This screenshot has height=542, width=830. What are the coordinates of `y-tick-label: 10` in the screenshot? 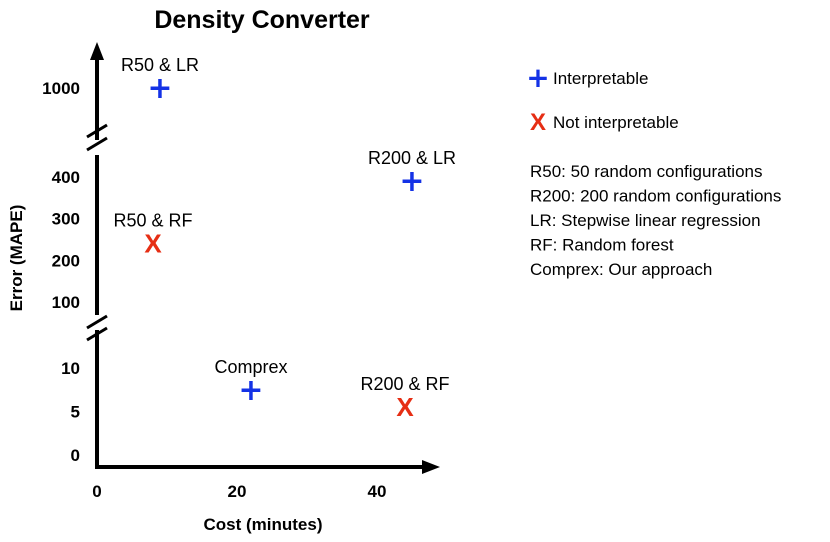 It's located at (70, 368).